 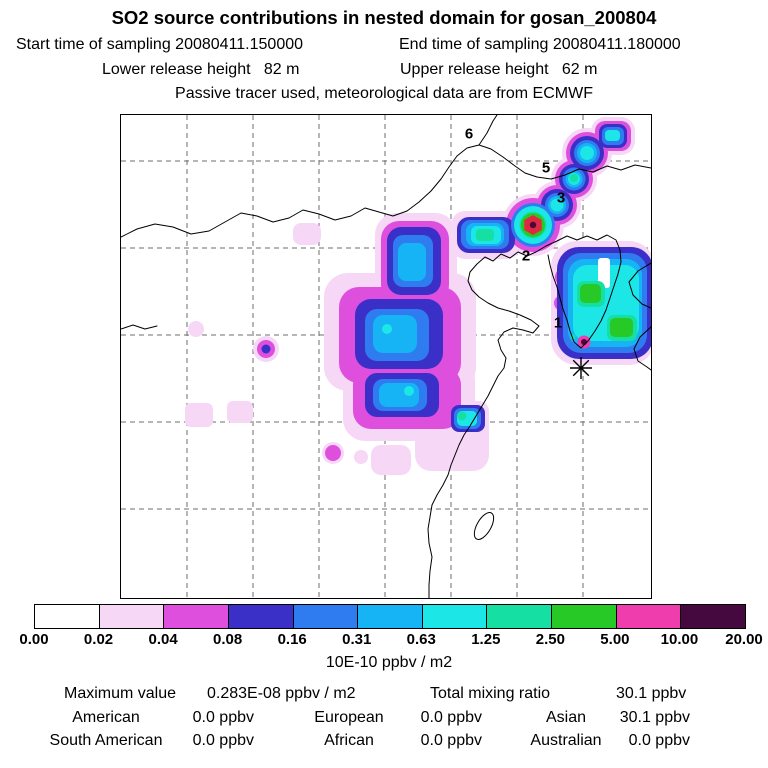 What do you see at coordinates (499, 69) in the screenshot?
I see `upper-release-height-text: Upper release height 62 m` at bounding box center [499, 69].